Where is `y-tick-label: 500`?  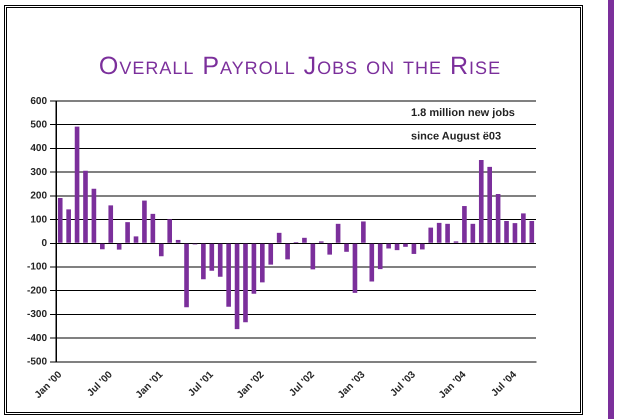 y-tick-label: 500 is located at coordinates (39, 124).